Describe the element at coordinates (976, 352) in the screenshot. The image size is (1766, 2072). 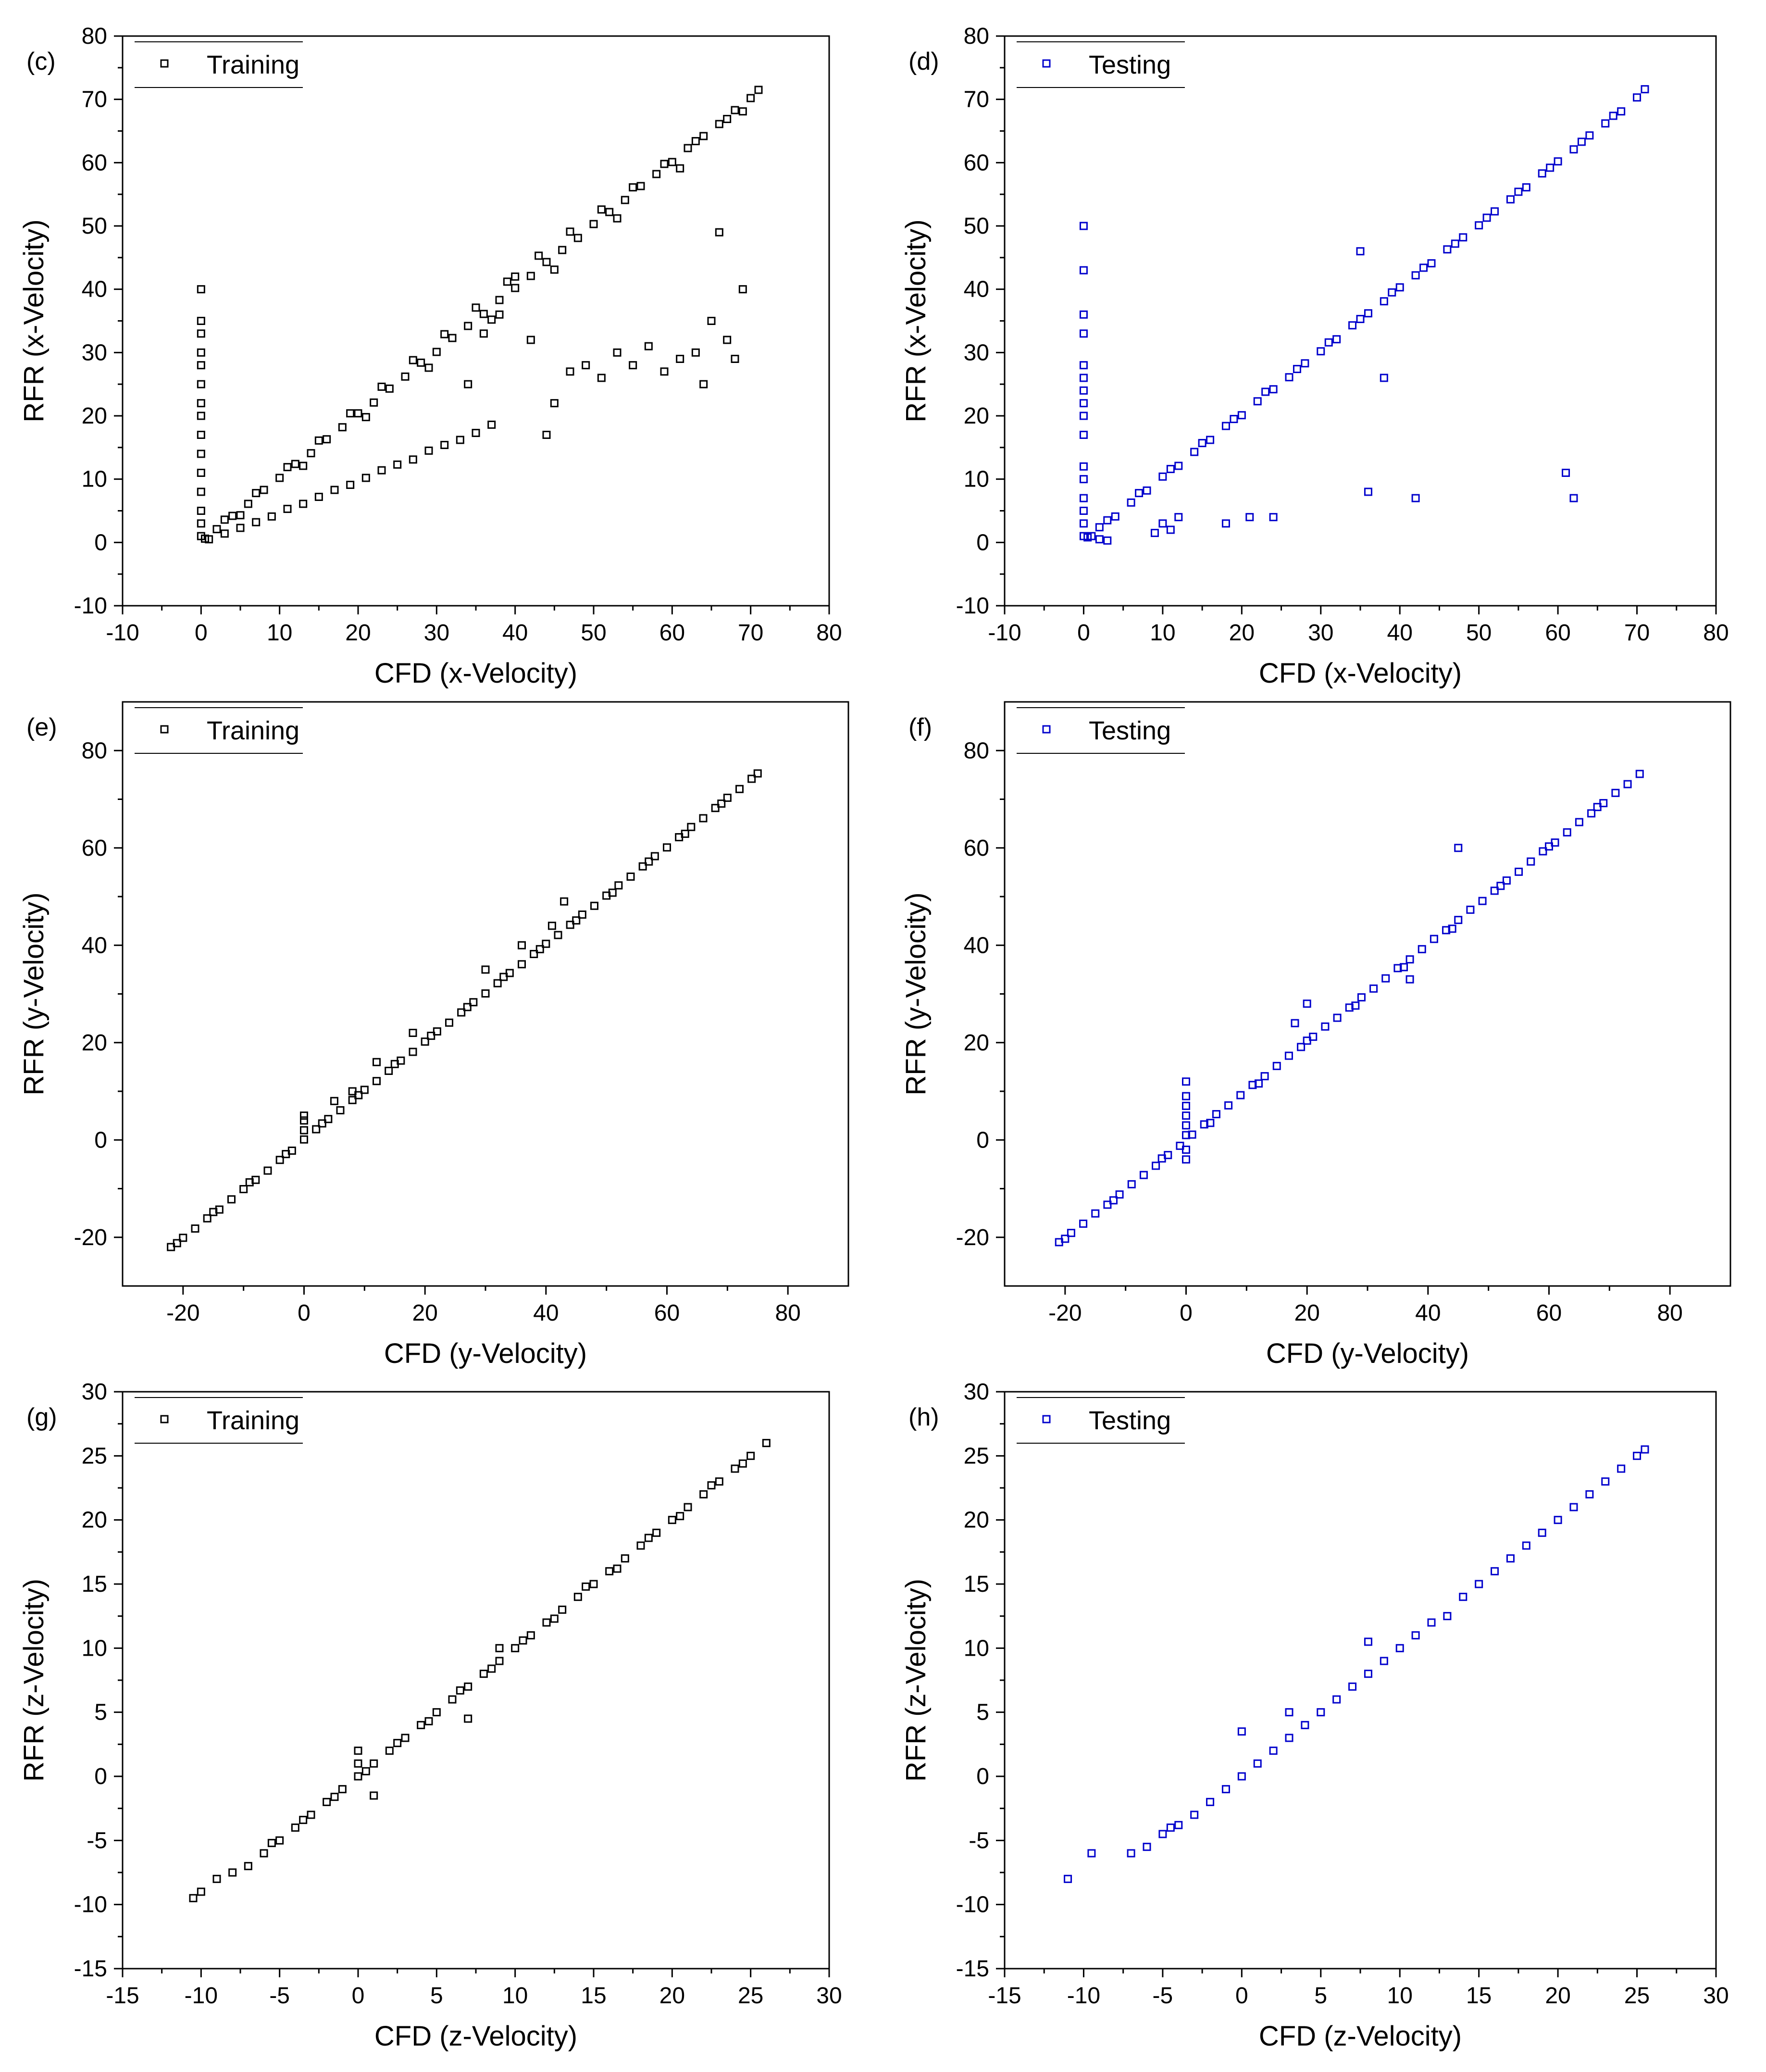
I see `y-tick-label: 30` at that location.